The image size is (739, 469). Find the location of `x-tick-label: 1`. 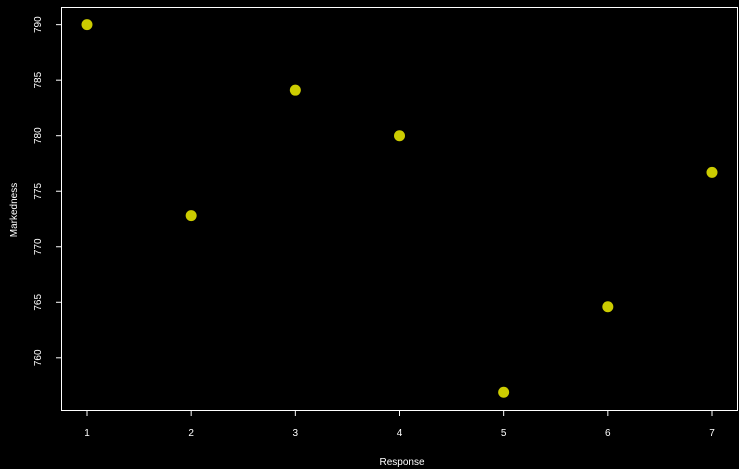

x-tick-label: 1 is located at coordinates (87, 433).